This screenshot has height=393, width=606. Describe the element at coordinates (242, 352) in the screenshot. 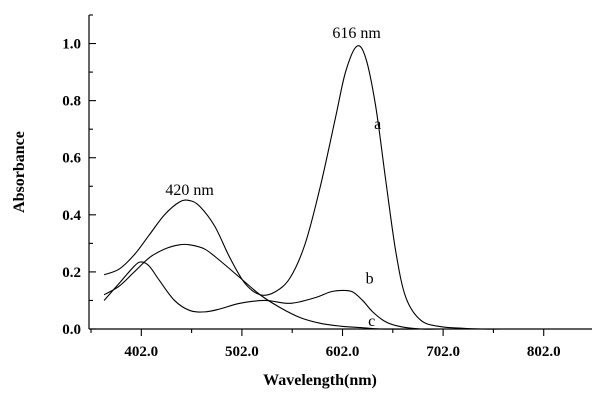

I see `x-tick-label: 502.0` at that location.